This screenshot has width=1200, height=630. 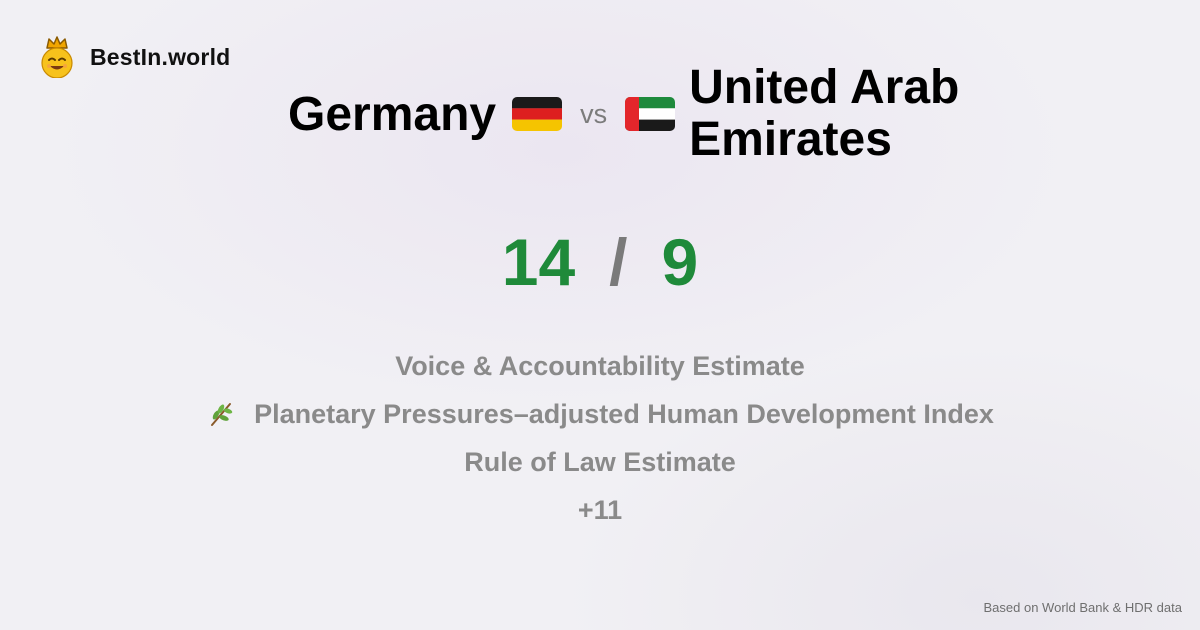 I want to click on brand-name: BestIn.world, so click(x=160, y=56).